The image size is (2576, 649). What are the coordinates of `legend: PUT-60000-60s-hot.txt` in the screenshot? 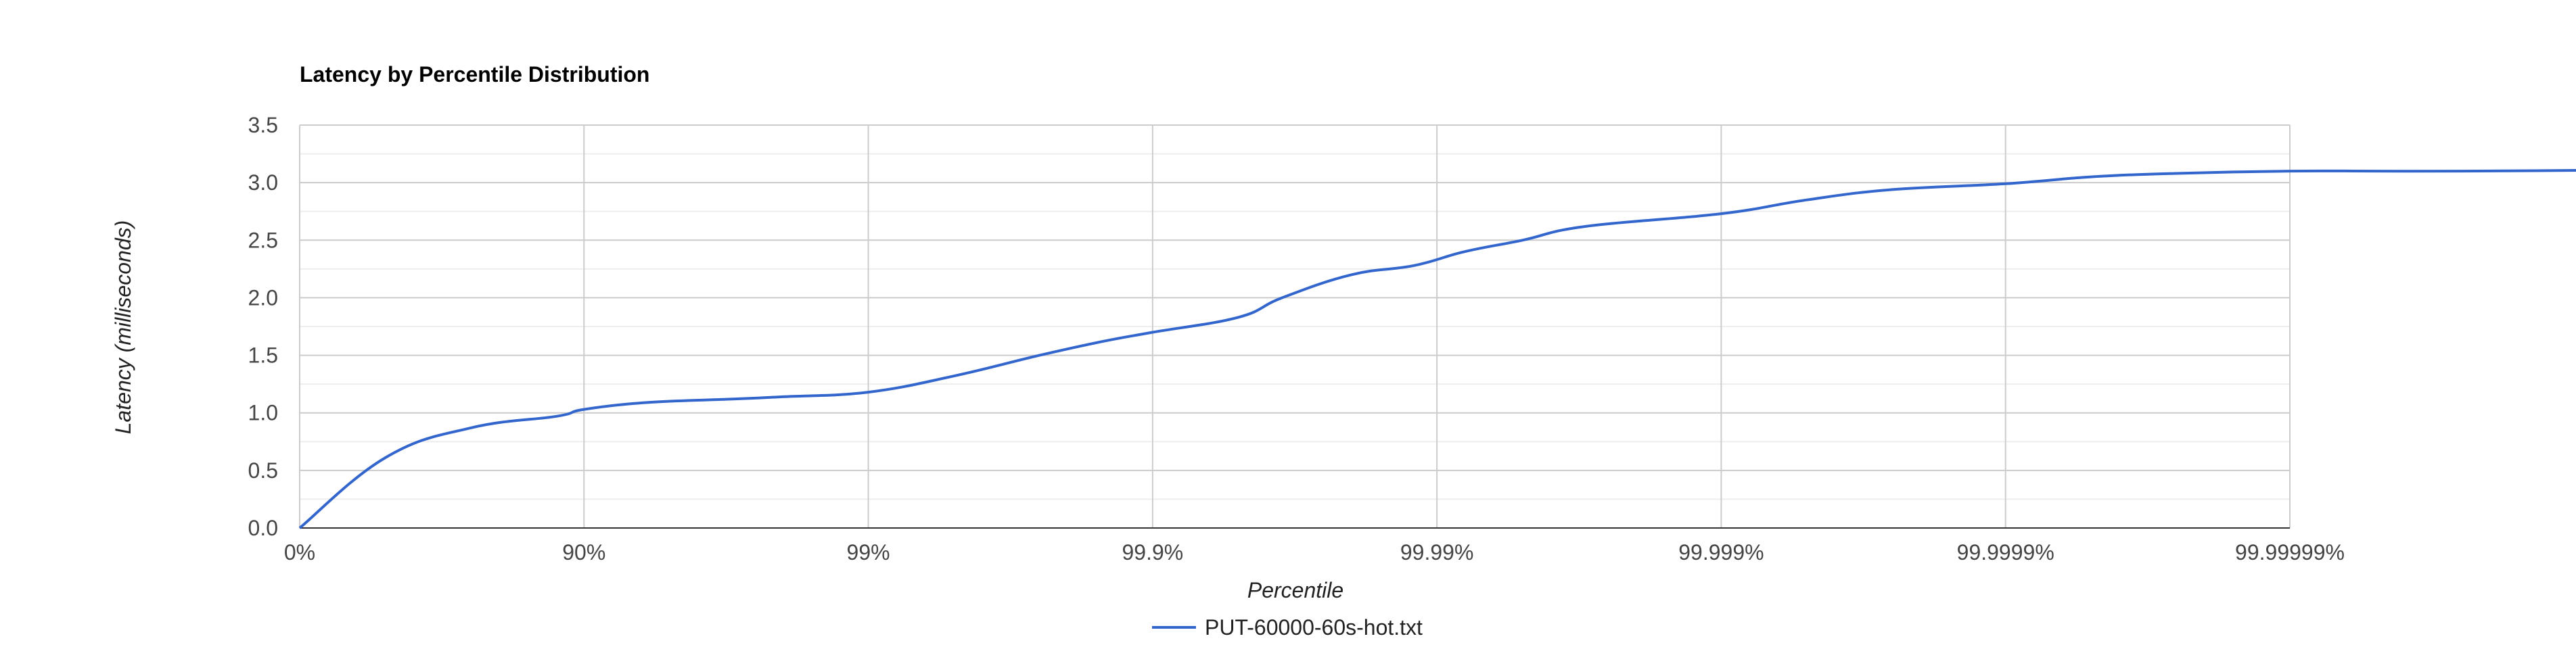 It's located at (1287, 627).